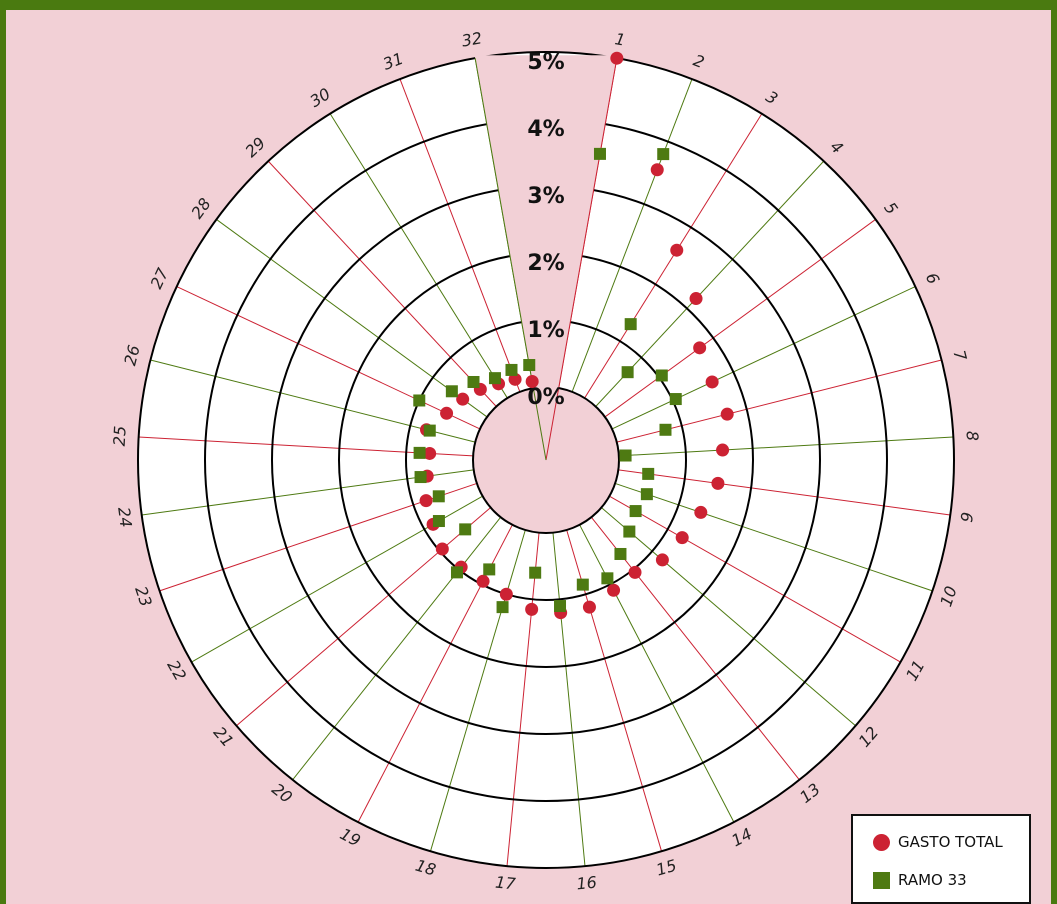 This screenshot has height=904, width=1057. Describe the element at coordinates (3, 457) in the screenshot. I see `left-frame-bar` at that location.